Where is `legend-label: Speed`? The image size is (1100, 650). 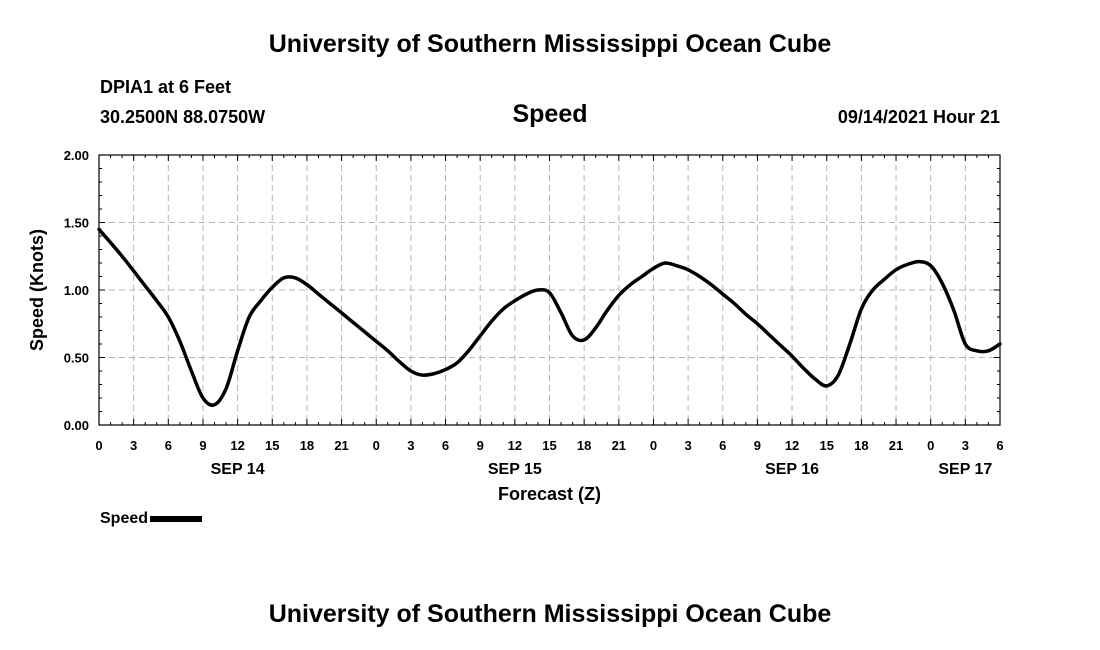
legend-label: Speed is located at coordinates (124, 518).